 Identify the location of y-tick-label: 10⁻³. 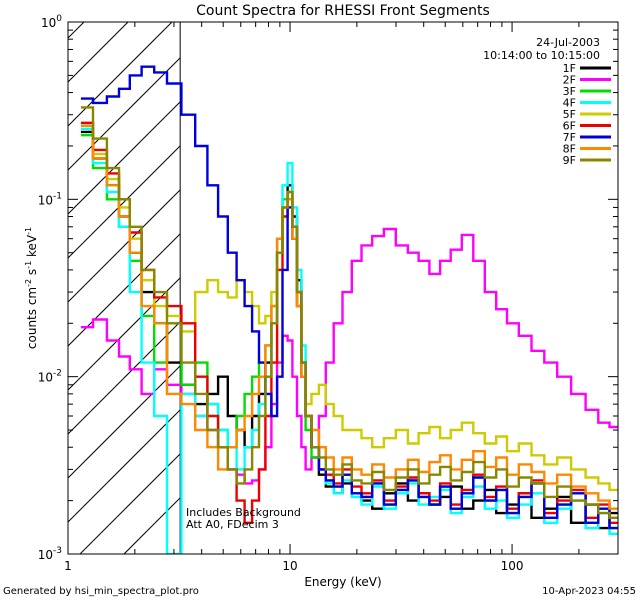
(50, 554).